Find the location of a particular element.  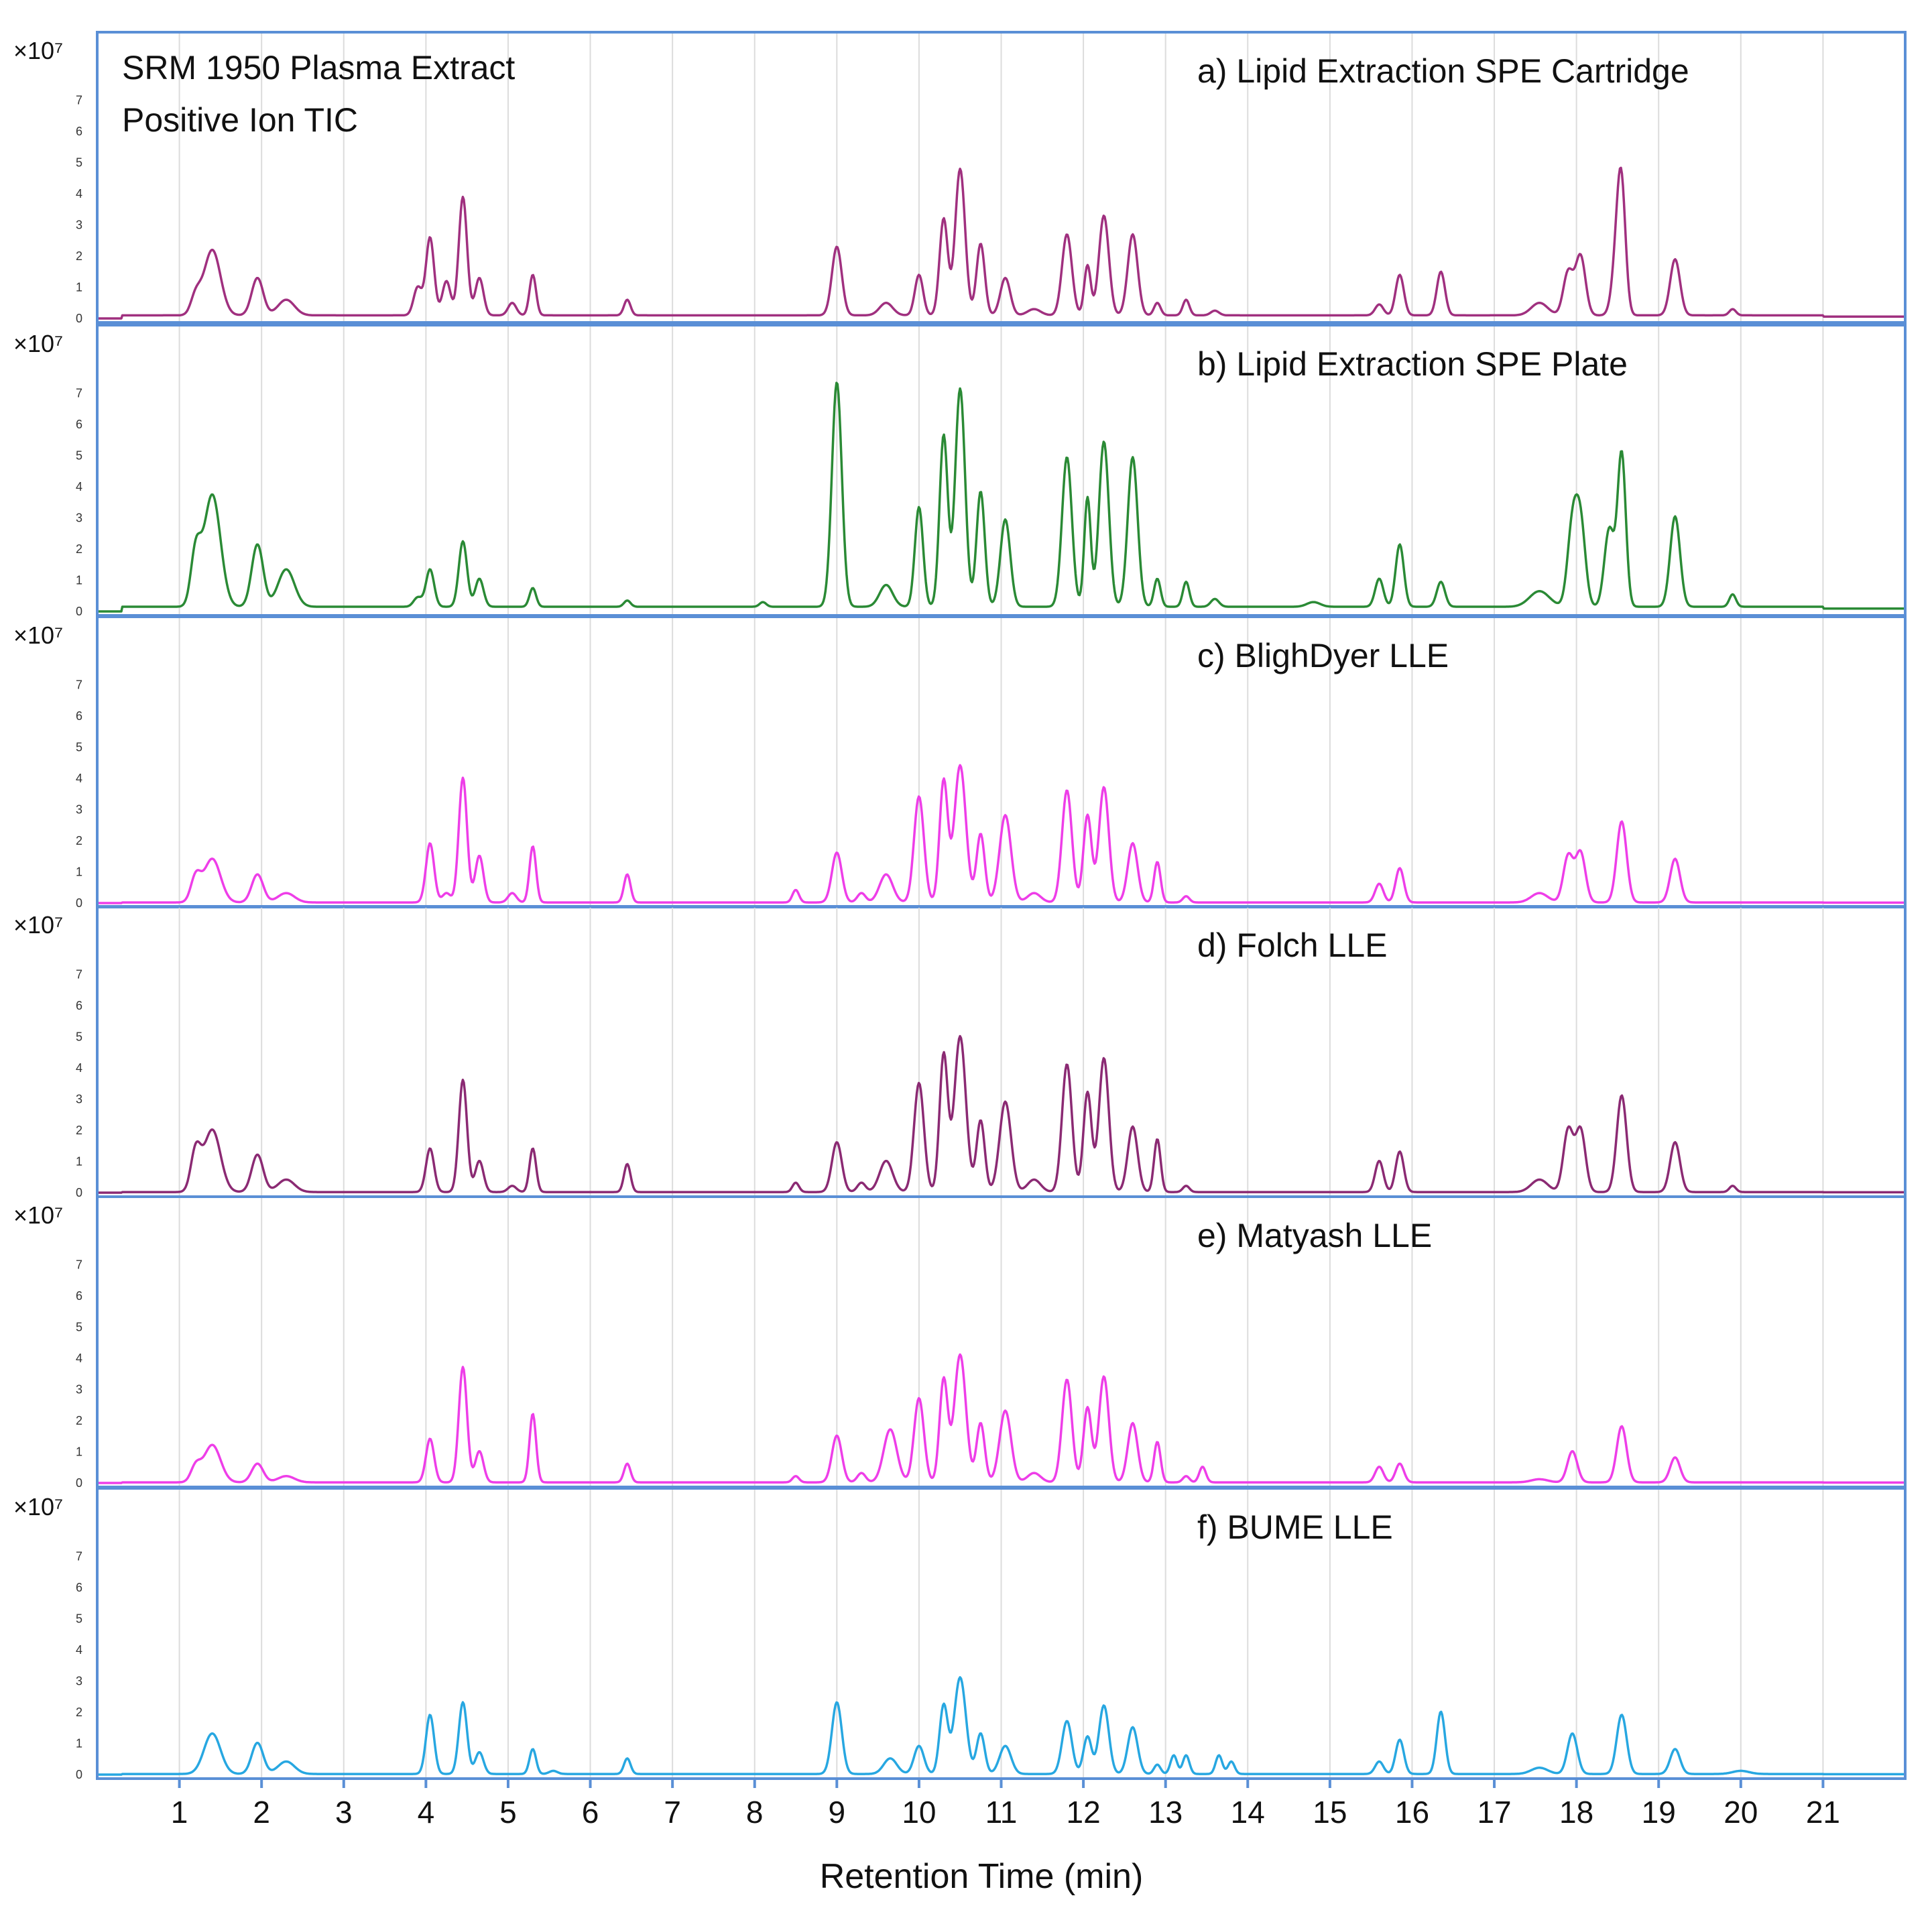

x-tick-label: 17 is located at coordinates (1494, 1812).